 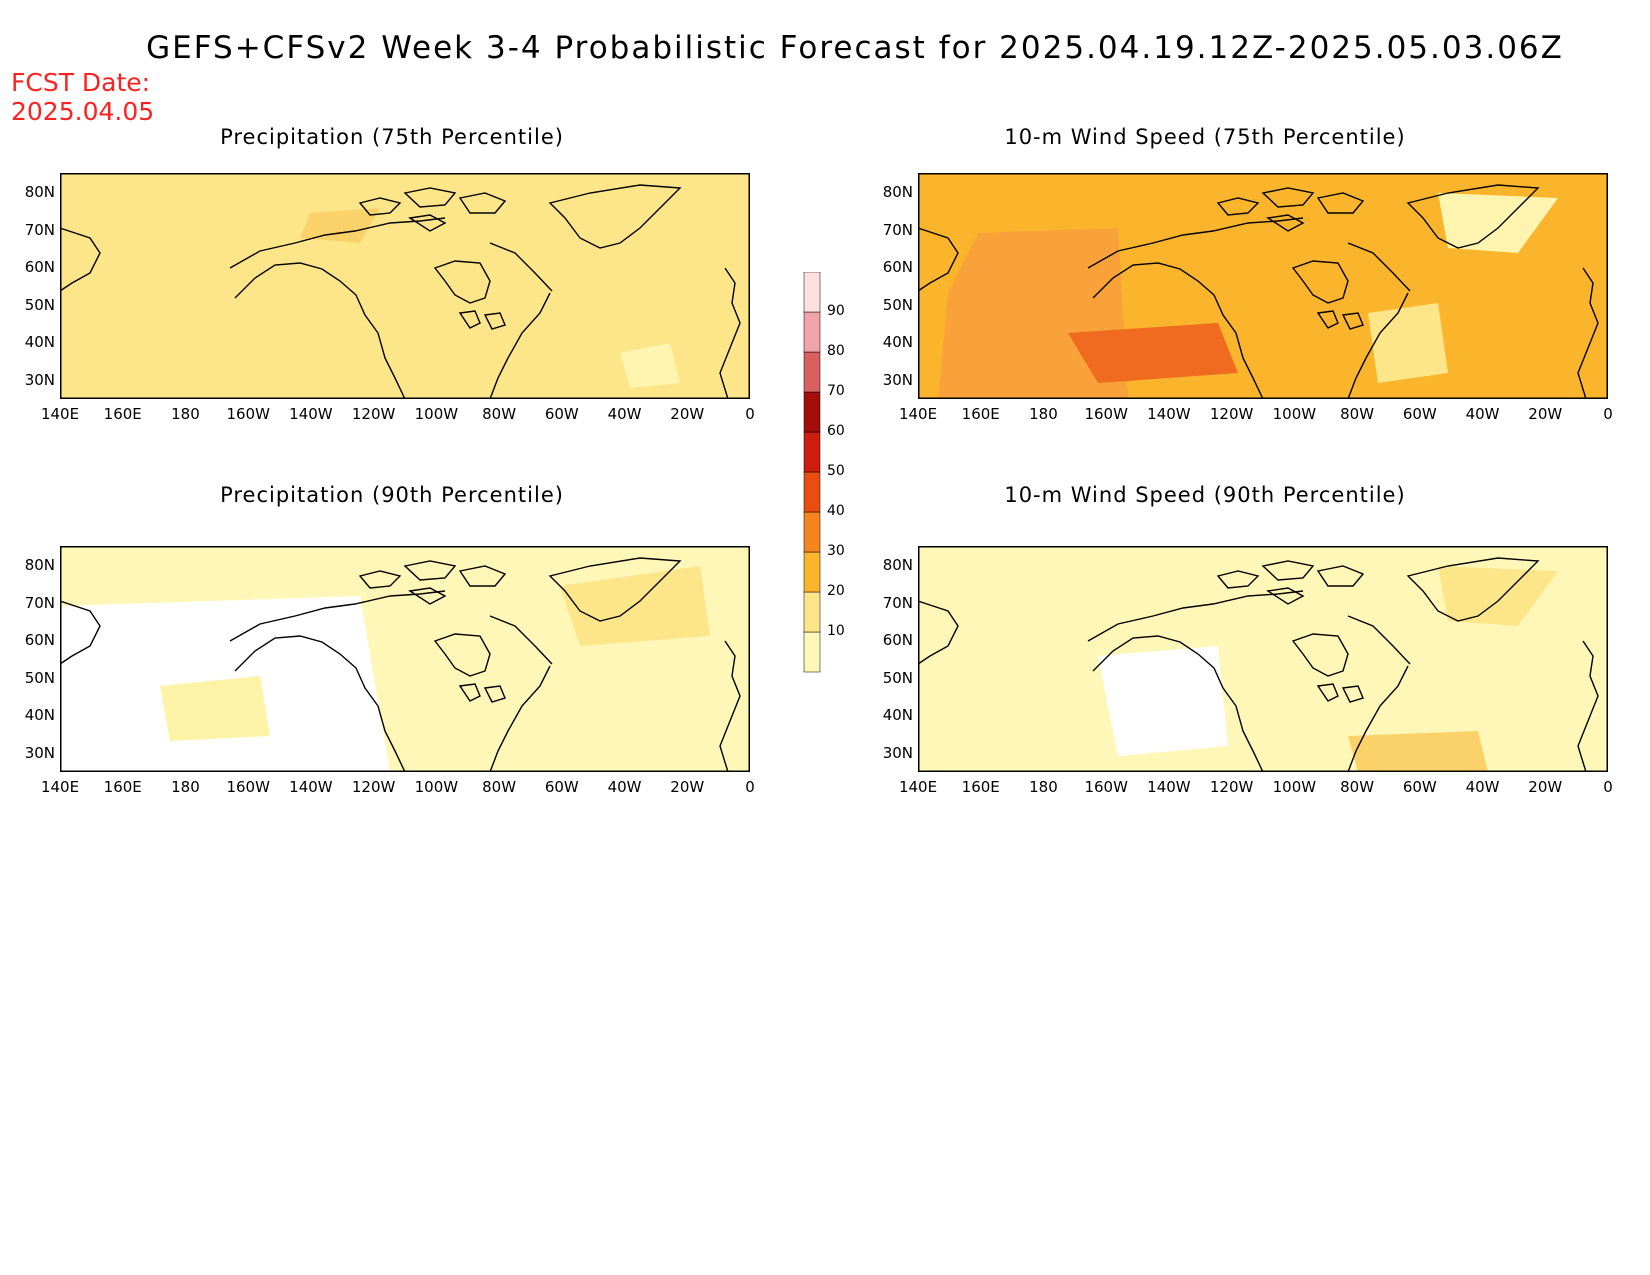 I want to click on forecast-date-value: 2025.04.05, so click(x=83, y=111).